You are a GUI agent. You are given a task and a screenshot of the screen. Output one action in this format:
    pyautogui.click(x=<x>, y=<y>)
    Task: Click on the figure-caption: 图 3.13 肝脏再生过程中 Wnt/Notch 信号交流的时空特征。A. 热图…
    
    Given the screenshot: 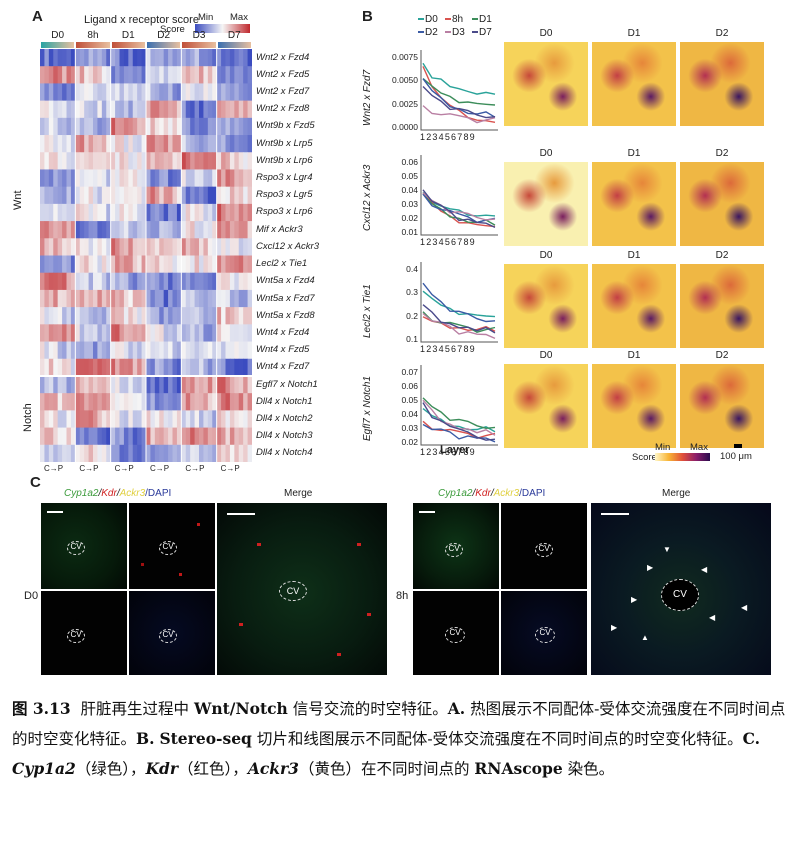 What is the action you would take?
    pyautogui.click(x=402, y=739)
    